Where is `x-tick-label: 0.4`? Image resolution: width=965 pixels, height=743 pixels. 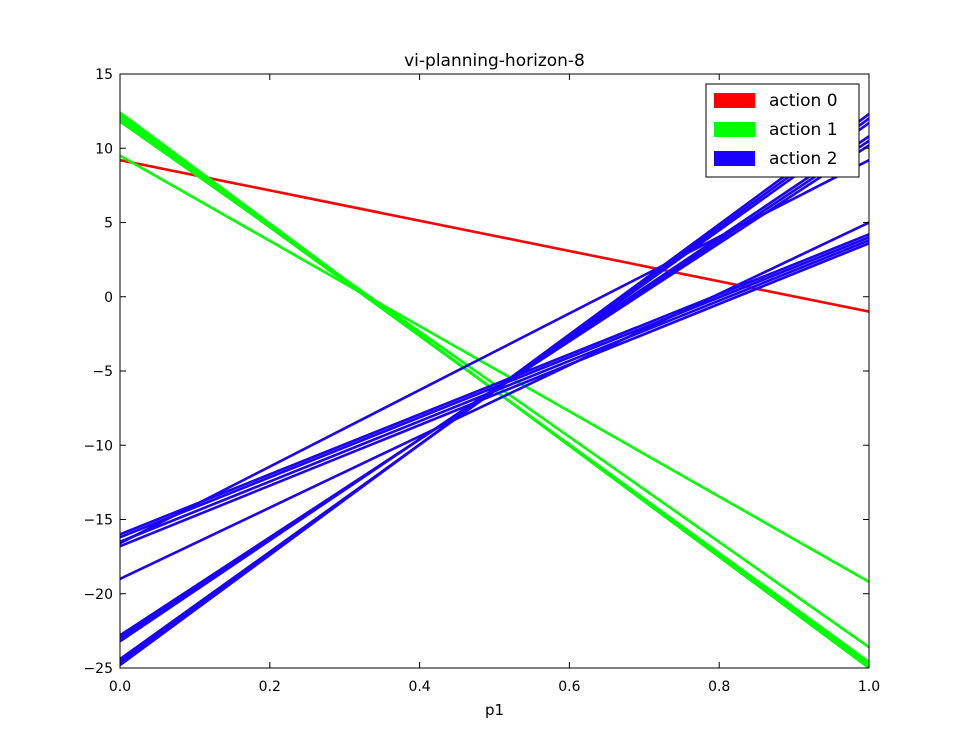 x-tick-label: 0.4 is located at coordinates (419, 687).